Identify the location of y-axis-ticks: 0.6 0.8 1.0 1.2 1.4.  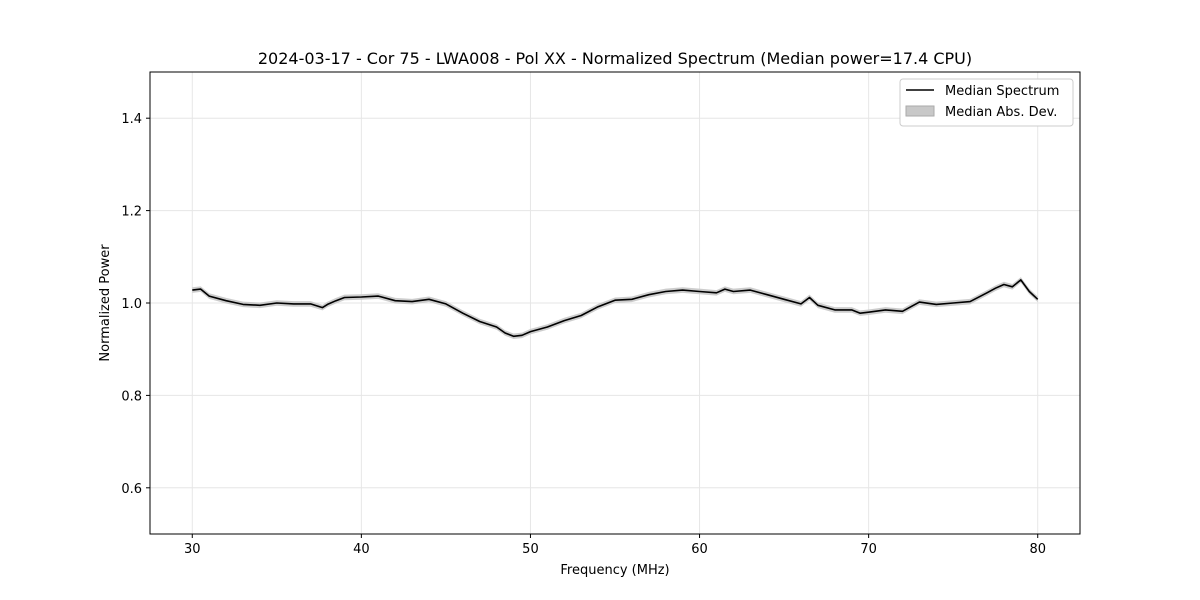
(135, 304).